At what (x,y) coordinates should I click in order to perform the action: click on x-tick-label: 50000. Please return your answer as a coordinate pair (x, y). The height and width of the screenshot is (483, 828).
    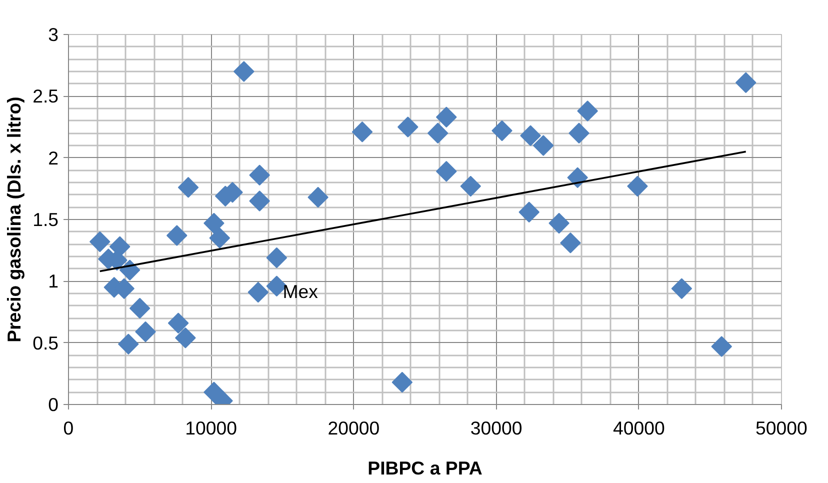
    Looking at the image, I should click on (782, 428).